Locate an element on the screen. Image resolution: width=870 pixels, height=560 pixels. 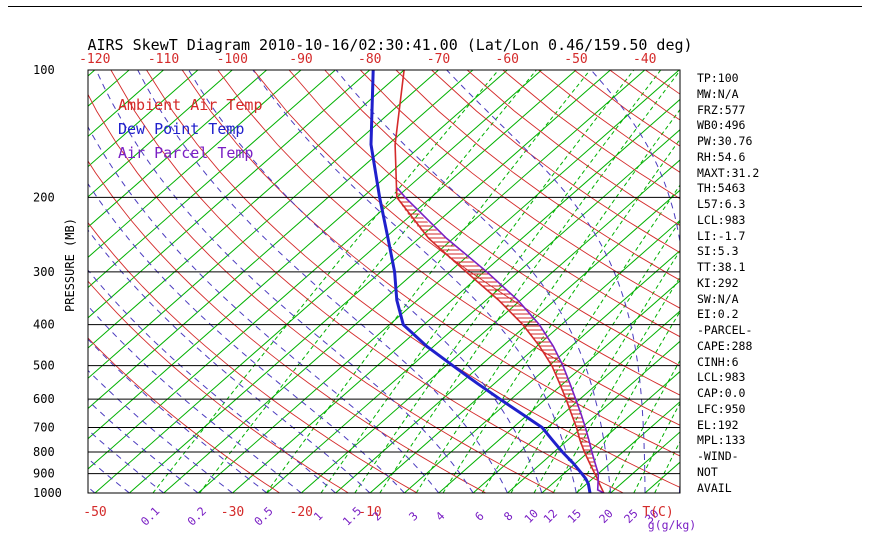
stat-line: PW:30.76 is located at coordinates (725, 141).